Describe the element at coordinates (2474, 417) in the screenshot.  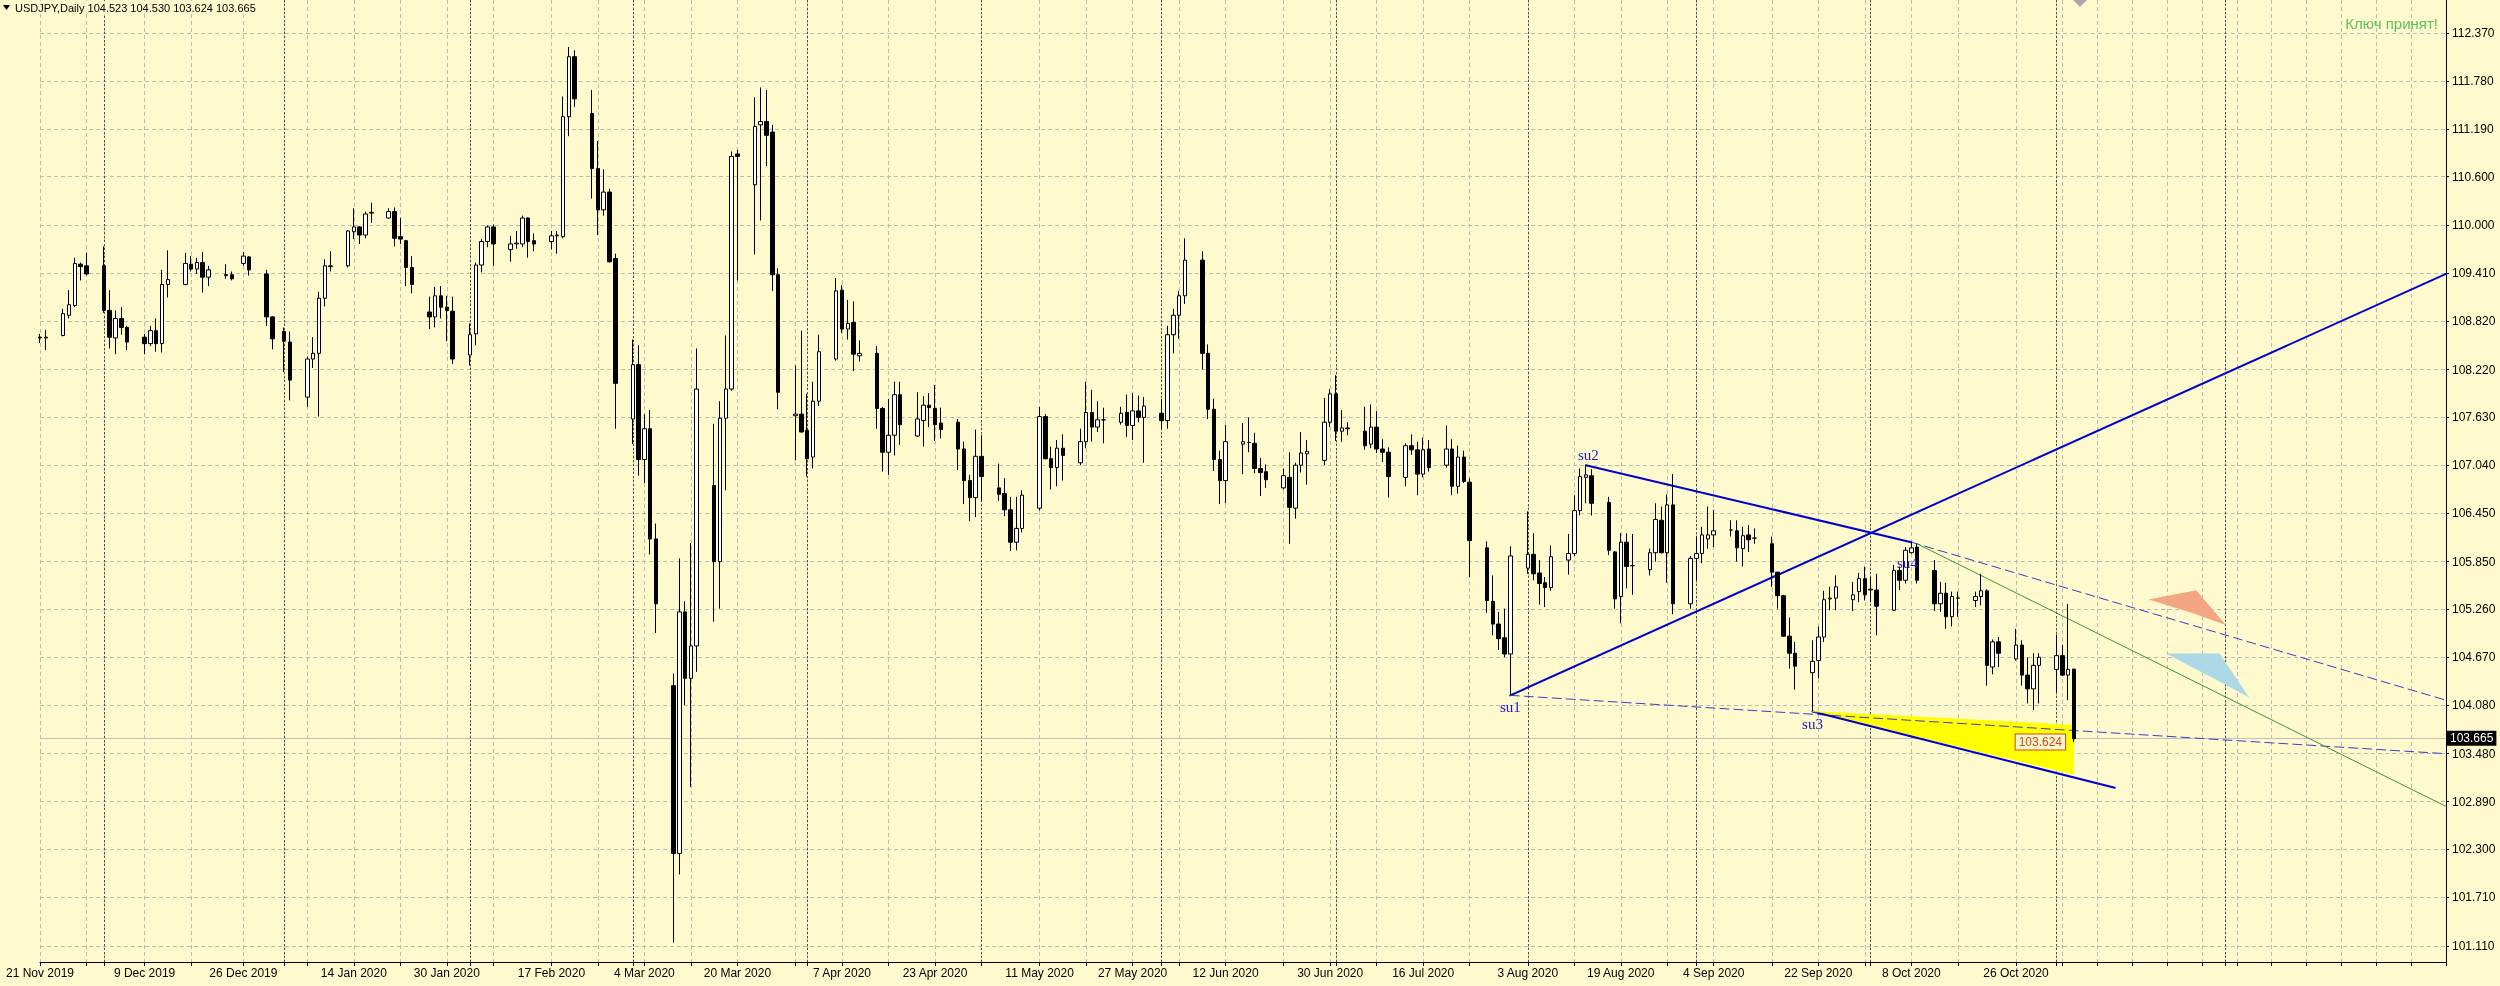
I see `y-tick-label: 107.630` at that location.